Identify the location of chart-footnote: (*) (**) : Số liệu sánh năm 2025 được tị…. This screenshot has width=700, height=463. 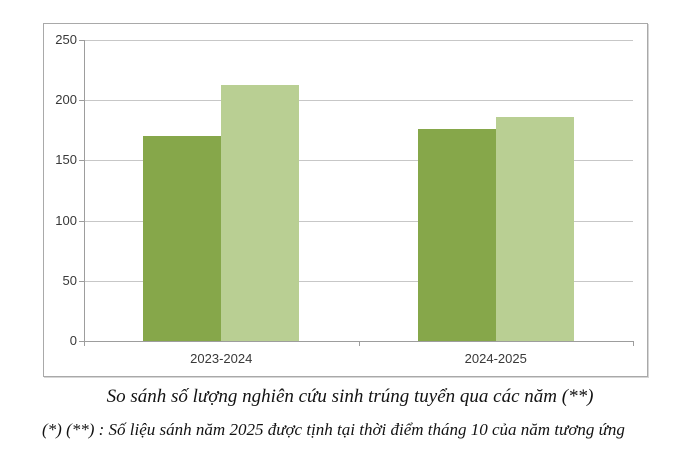
(333, 429).